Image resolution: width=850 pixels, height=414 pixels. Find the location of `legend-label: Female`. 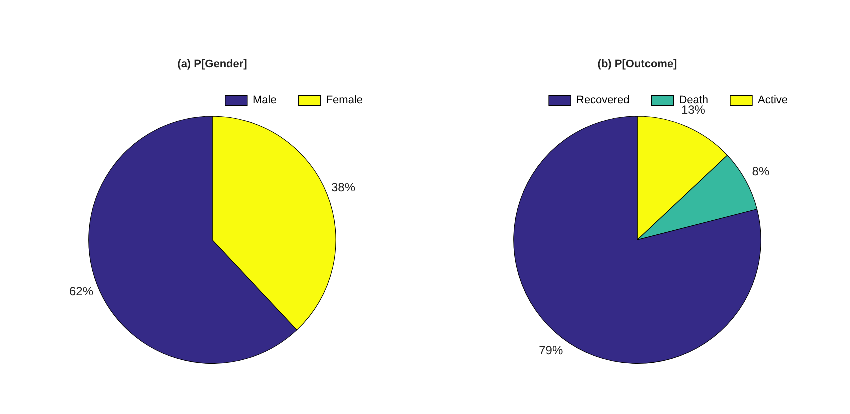

legend-label: Female is located at coordinates (345, 100).